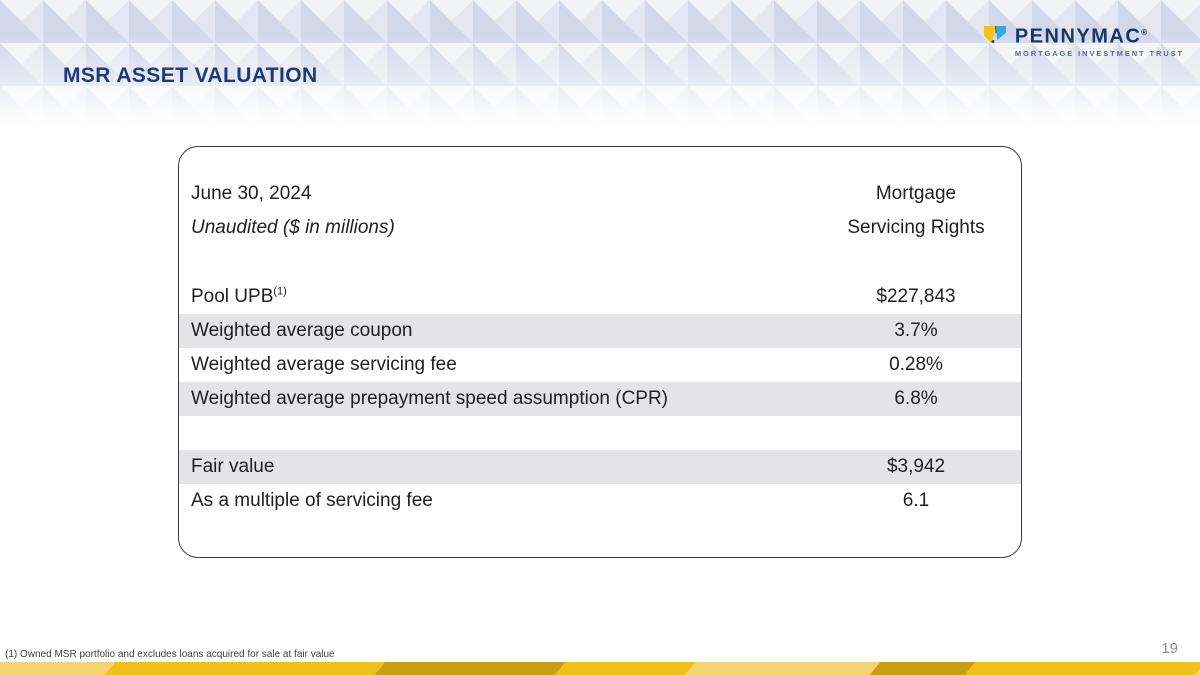 The height and width of the screenshot is (675, 1200). I want to click on bottom-accent-bar, so click(600, 668).